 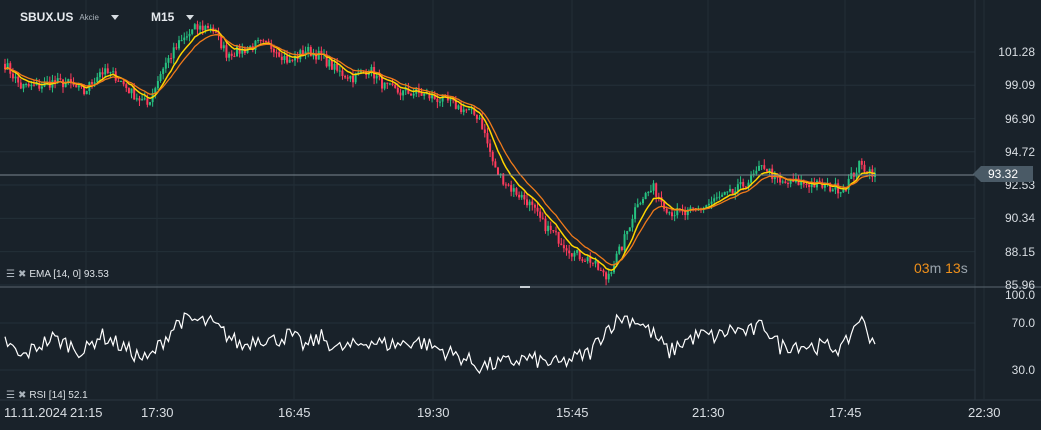 I want to click on rsi-axis-label: 70.0, so click(x=1023, y=323).